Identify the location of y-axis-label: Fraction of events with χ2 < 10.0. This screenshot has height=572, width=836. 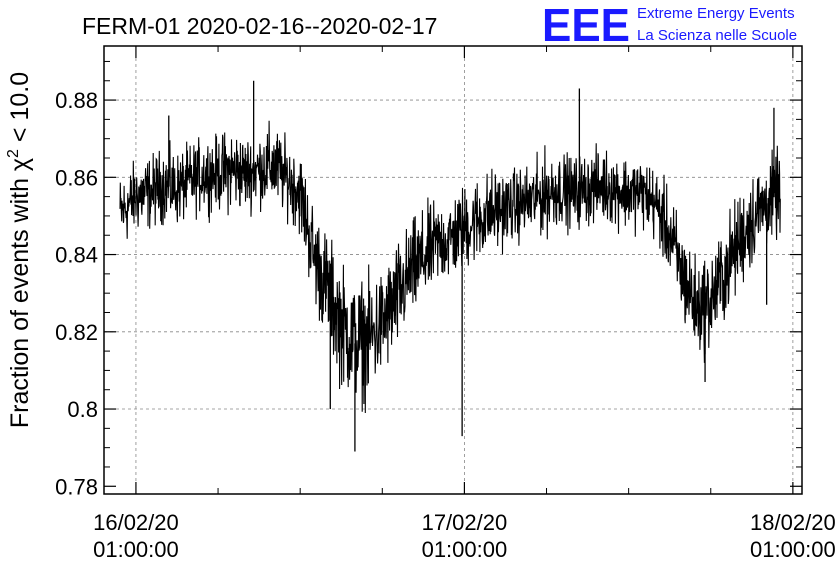
(19, 250).